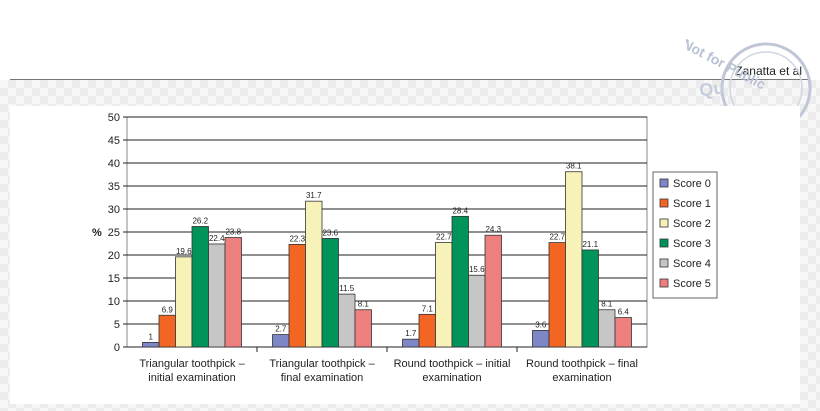 The width and height of the screenshot is (820, 411). Describe the element at coordinates (114, 210) in the screenshot. I see `y-tick-label: 30` at that location.